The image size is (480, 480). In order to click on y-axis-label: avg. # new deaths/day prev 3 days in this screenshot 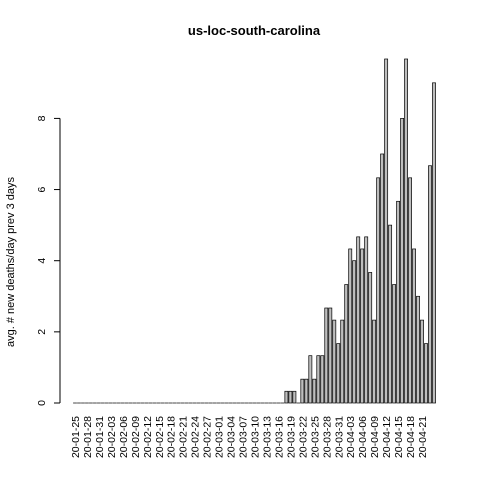, I will do `click(11, 262)`.